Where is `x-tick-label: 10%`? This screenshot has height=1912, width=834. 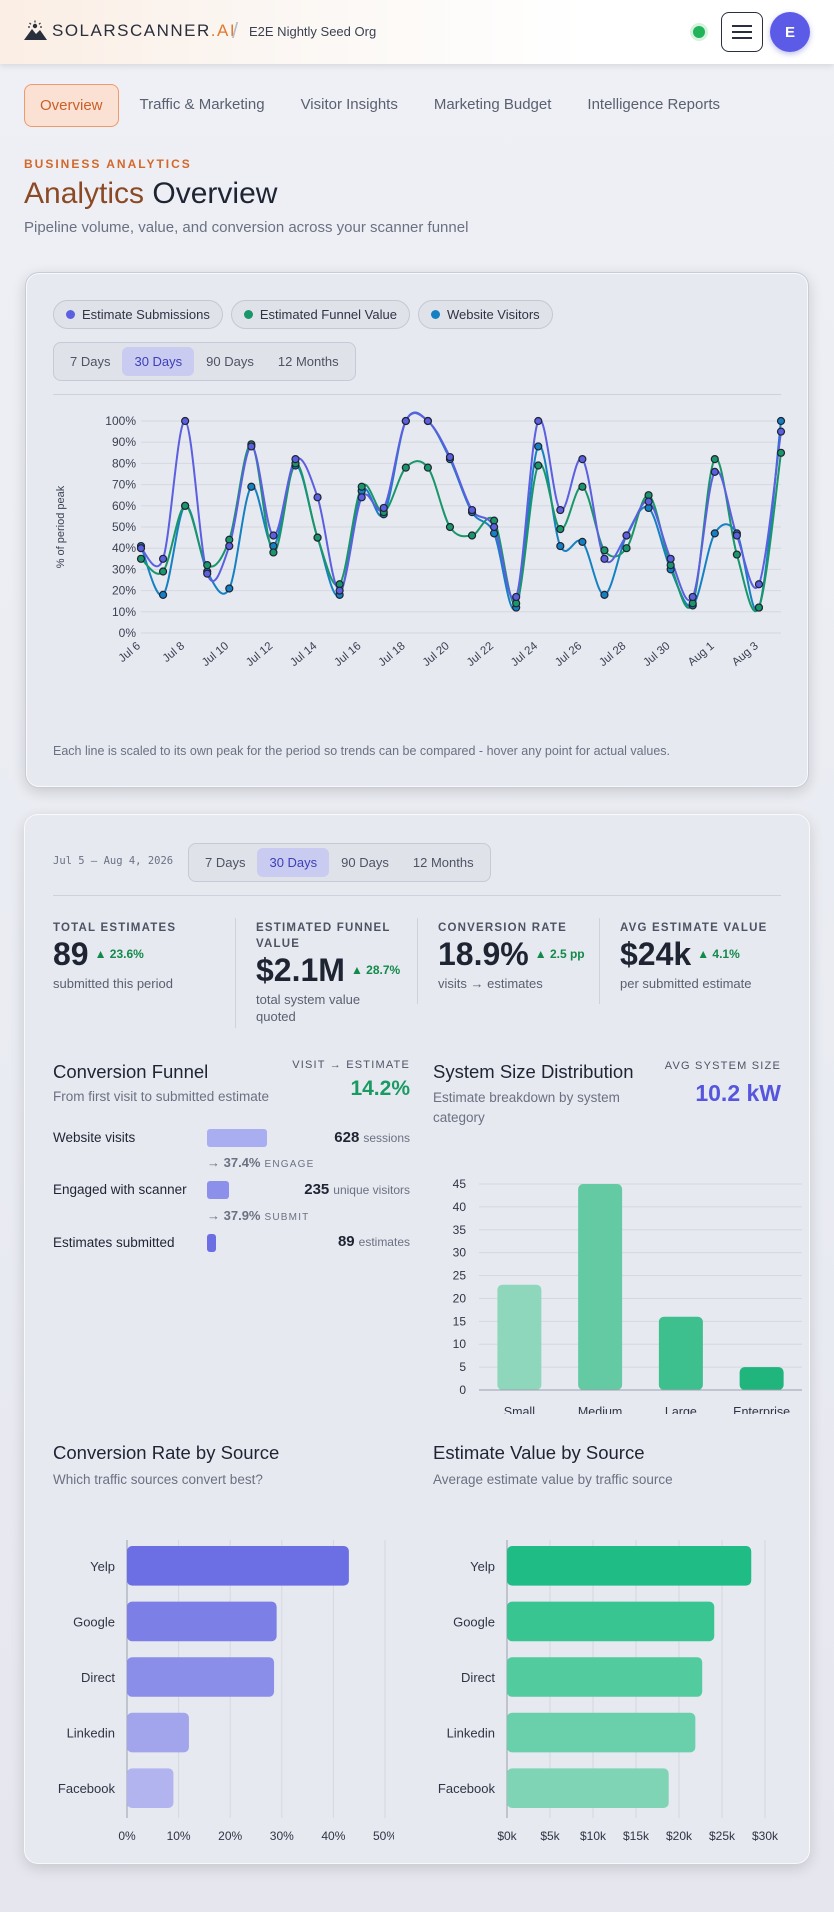 x-tick-label: 10% is located at coordinates (179, 1836).